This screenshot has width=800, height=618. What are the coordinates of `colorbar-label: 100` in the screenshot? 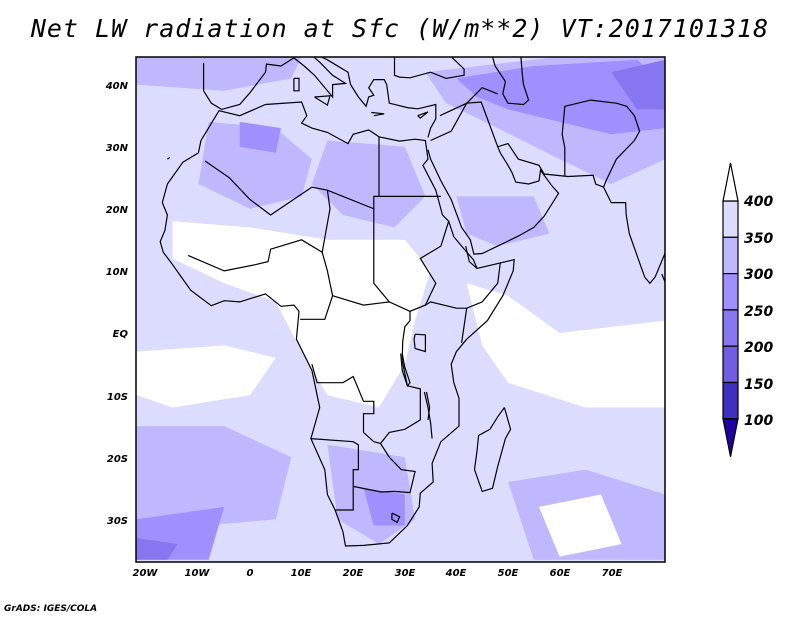 It's located at (758, 421).